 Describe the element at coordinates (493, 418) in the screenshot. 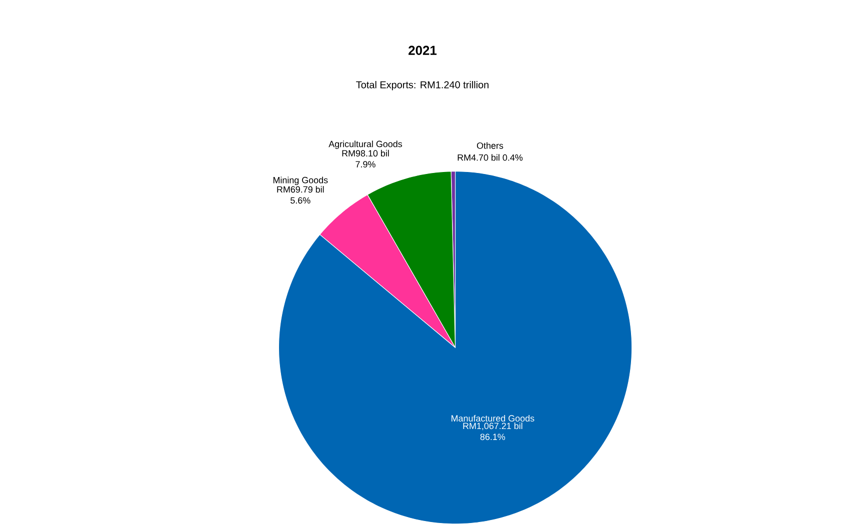

I see `slice-label: Manufactured Goods` at that location.